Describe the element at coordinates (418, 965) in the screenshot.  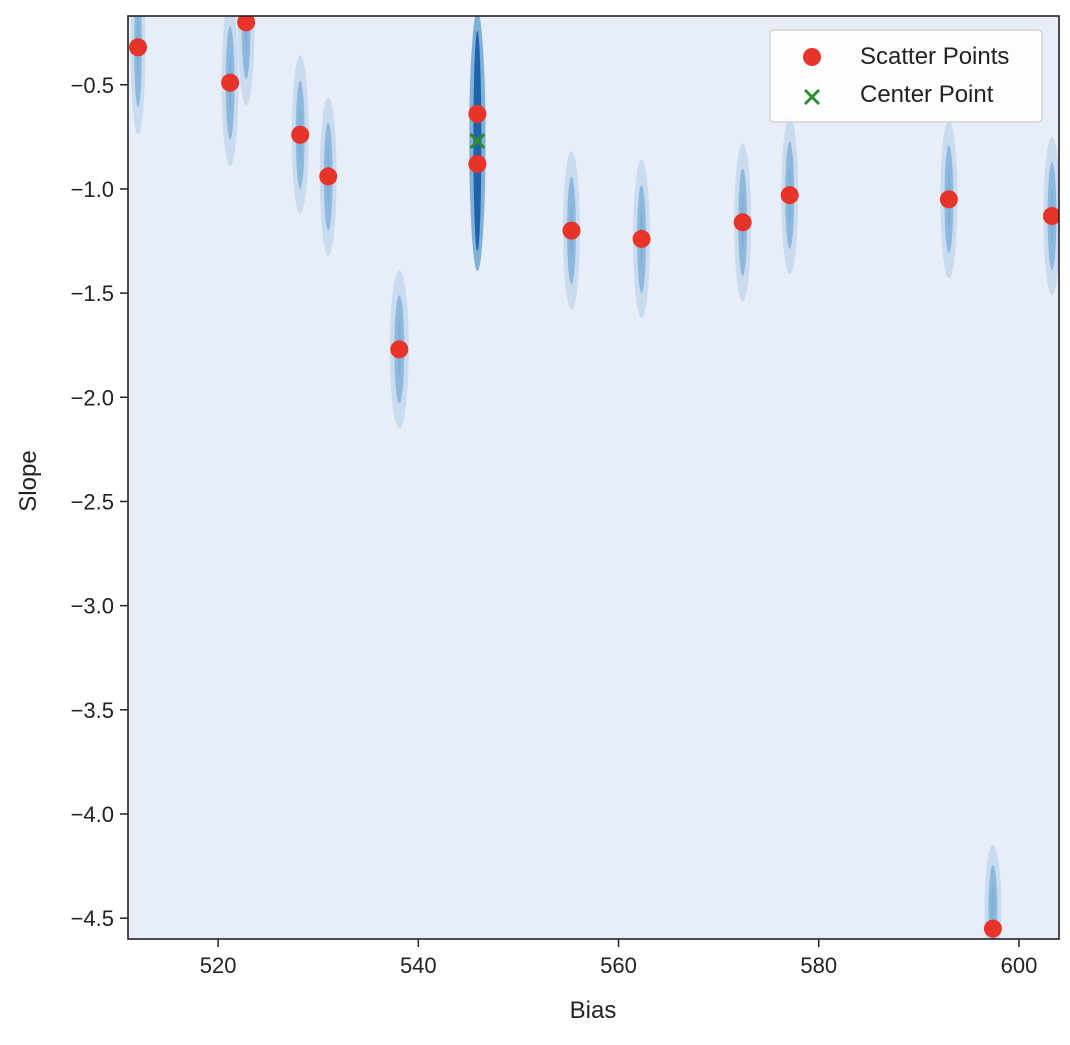
I see `x-tick-label: 540` at that location.